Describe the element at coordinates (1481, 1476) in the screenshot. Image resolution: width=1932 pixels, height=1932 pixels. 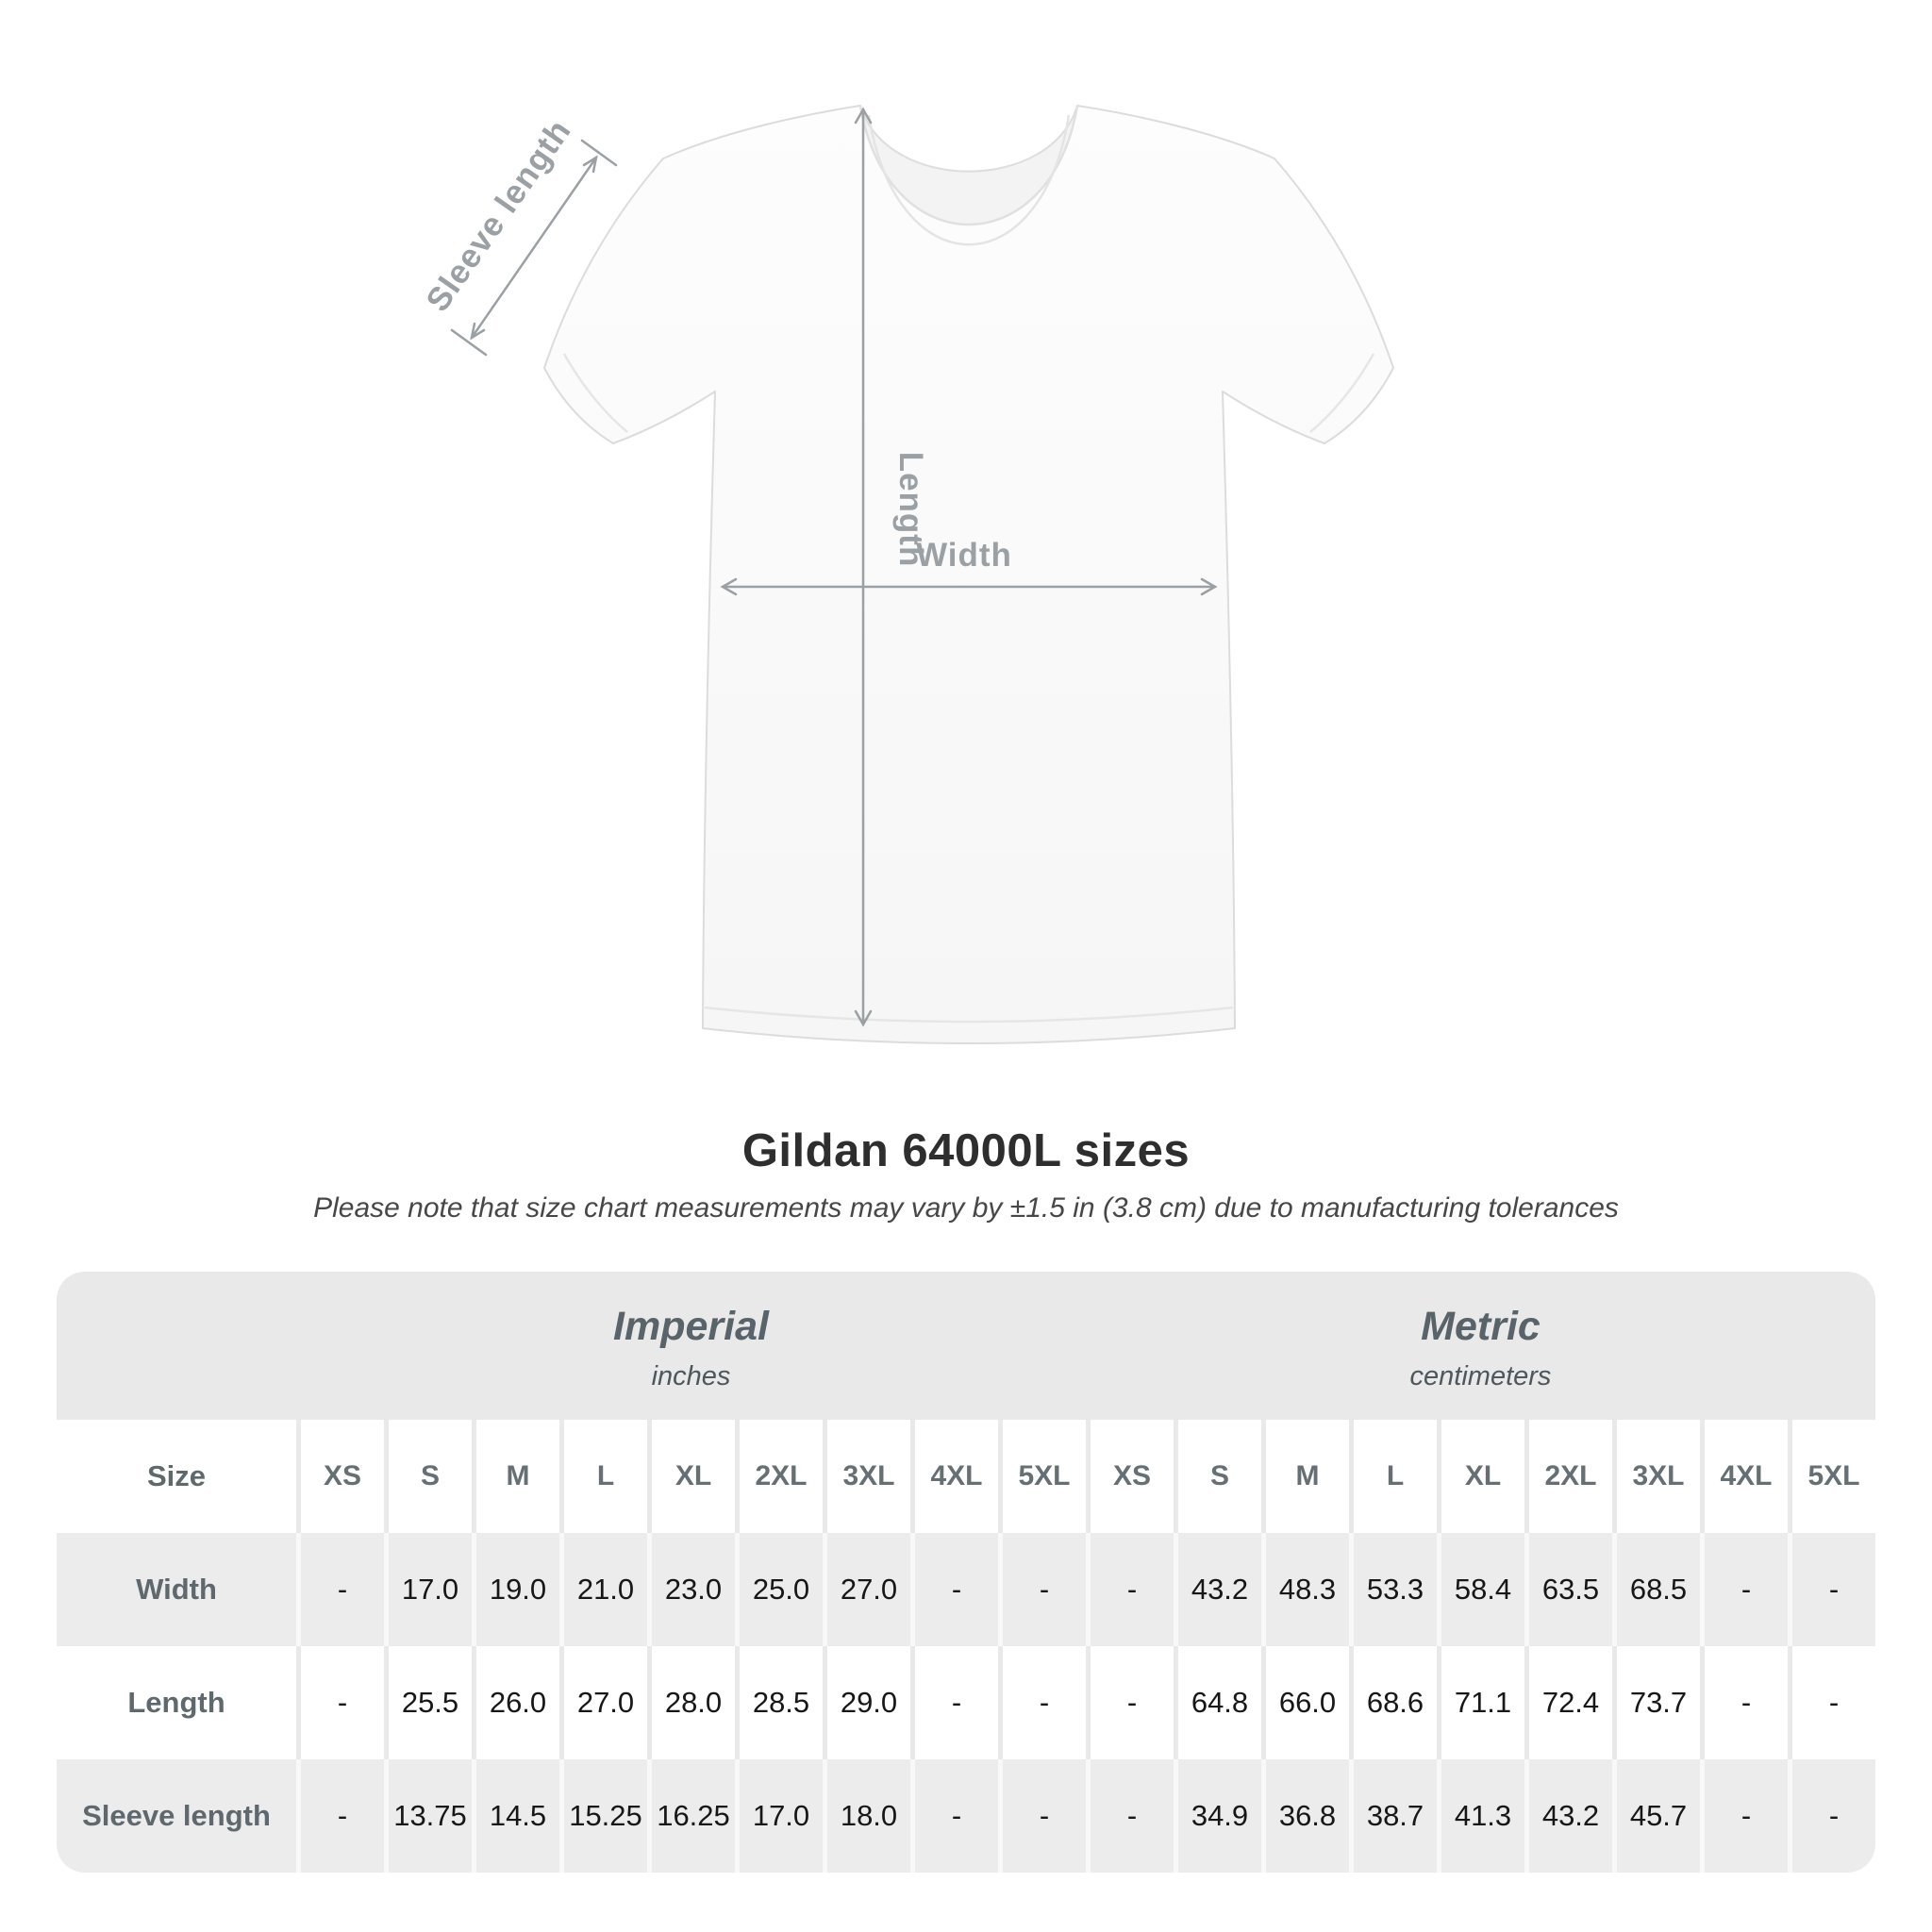
I see `size-header-metric-xl: XL` at that location.